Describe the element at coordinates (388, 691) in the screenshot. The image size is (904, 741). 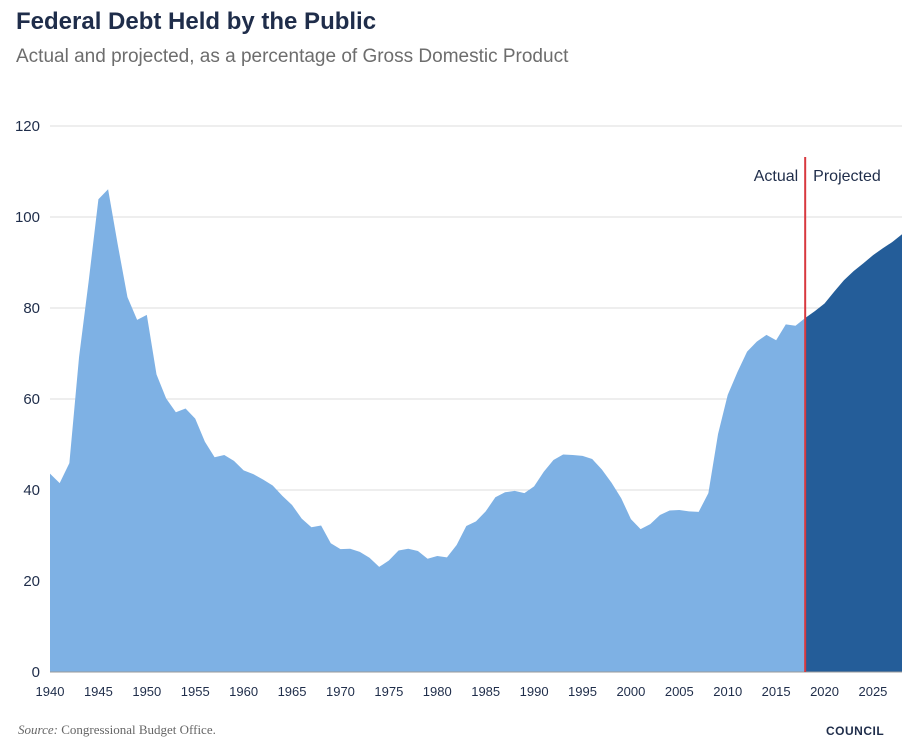
I see `x-tick-label: 1975` at that location.